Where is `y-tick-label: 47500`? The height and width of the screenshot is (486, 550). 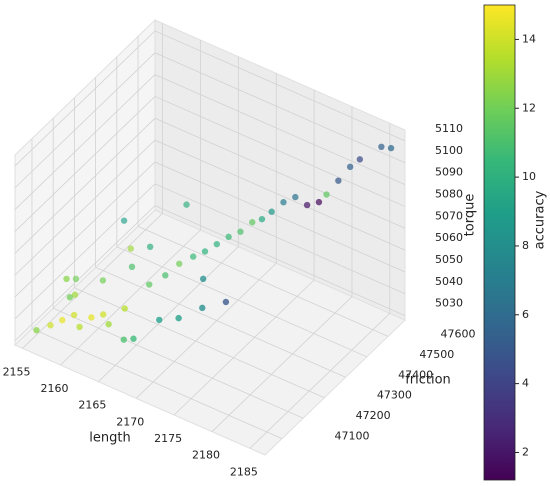 y-tick-label: 47500 is located at coordinates (436, 354).